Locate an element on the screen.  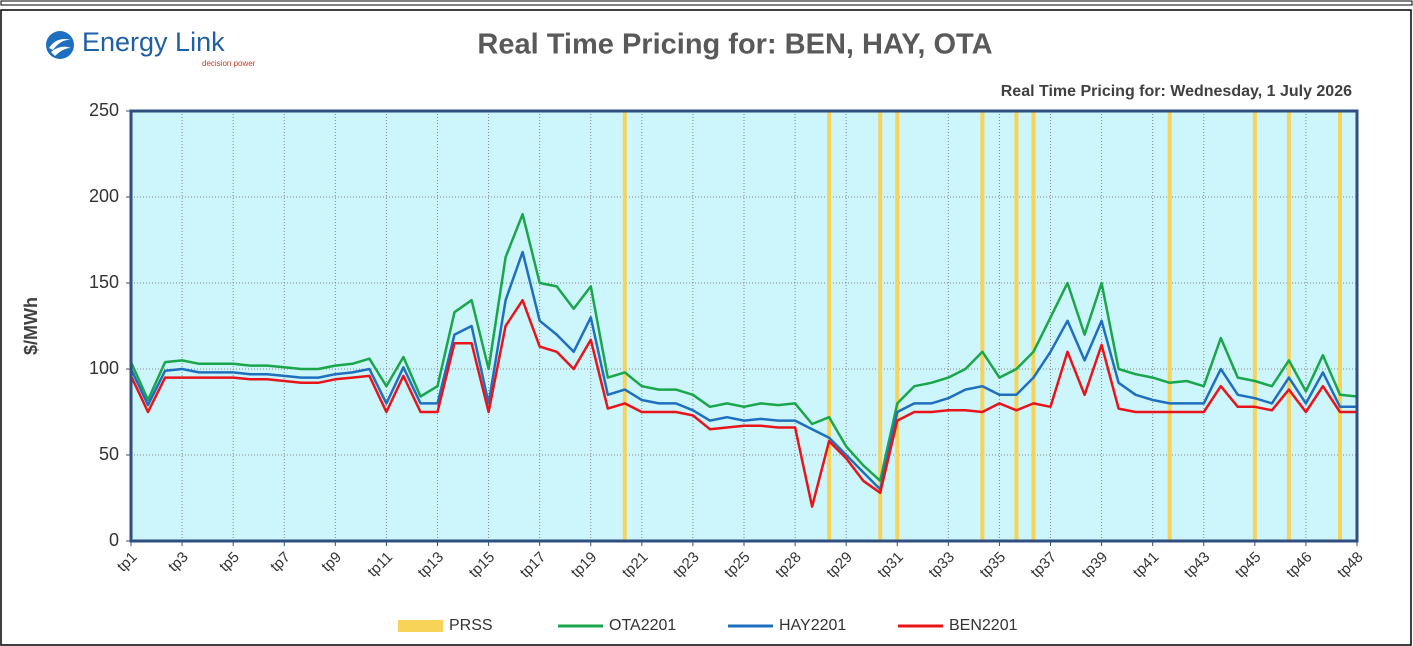
y-tick-label: 200 is located at coordinates (104, 196).